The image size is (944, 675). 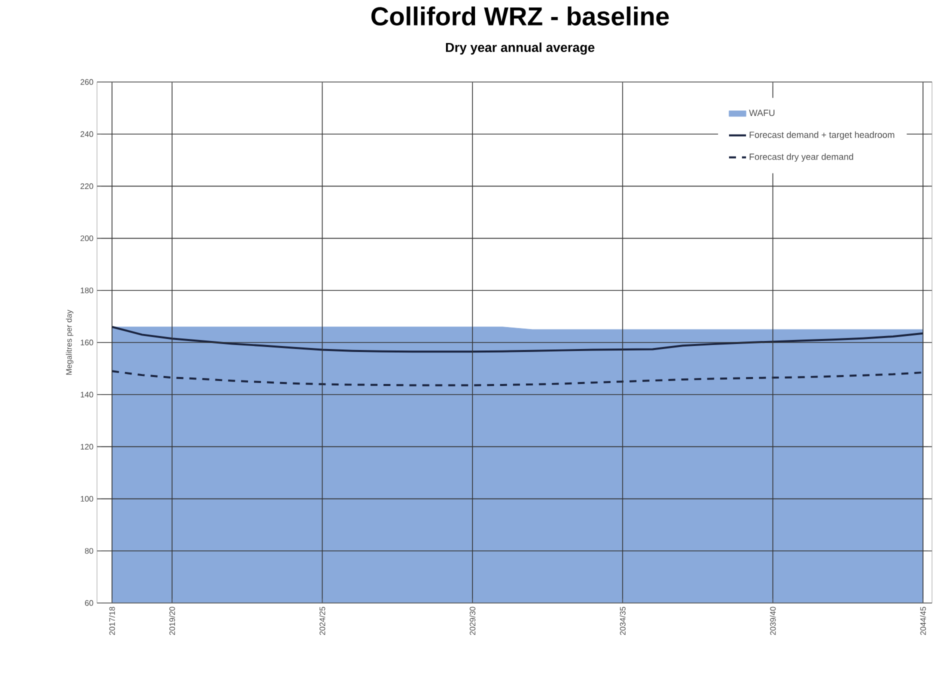 I want to click on legend-label: WAFU, so click(x=761, y=113).